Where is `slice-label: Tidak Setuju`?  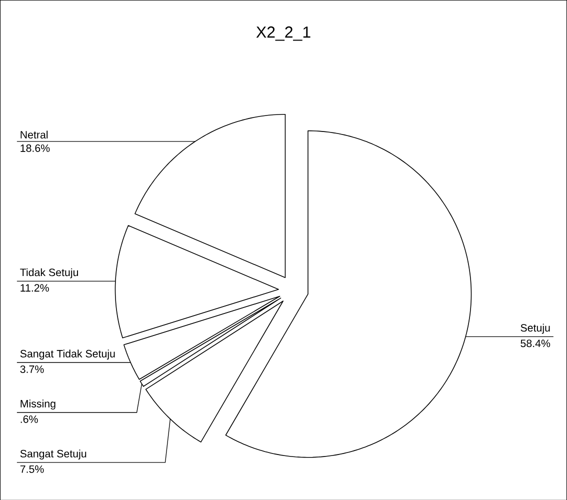 slice-label: Tidak Setuju is located at coordinates (49, 273).